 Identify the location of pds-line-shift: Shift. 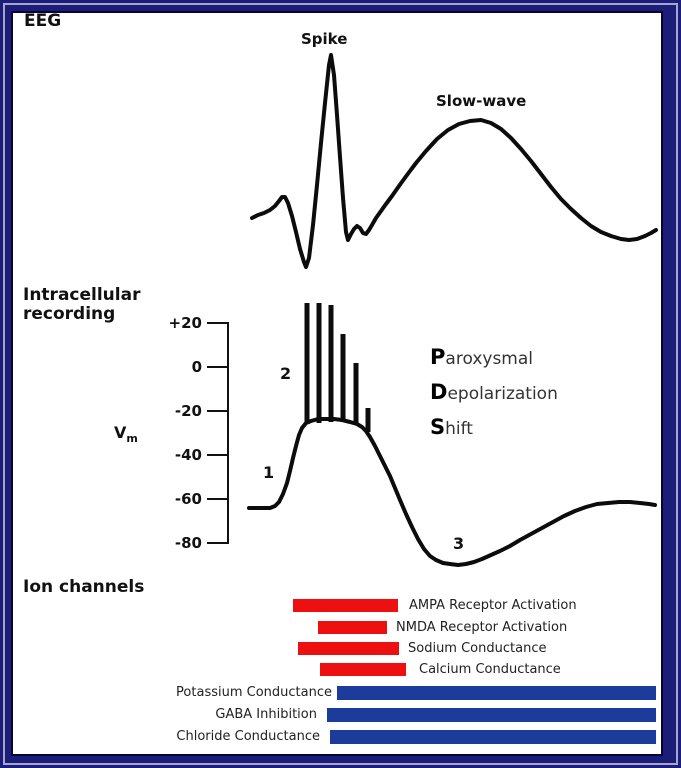
(494, 428).